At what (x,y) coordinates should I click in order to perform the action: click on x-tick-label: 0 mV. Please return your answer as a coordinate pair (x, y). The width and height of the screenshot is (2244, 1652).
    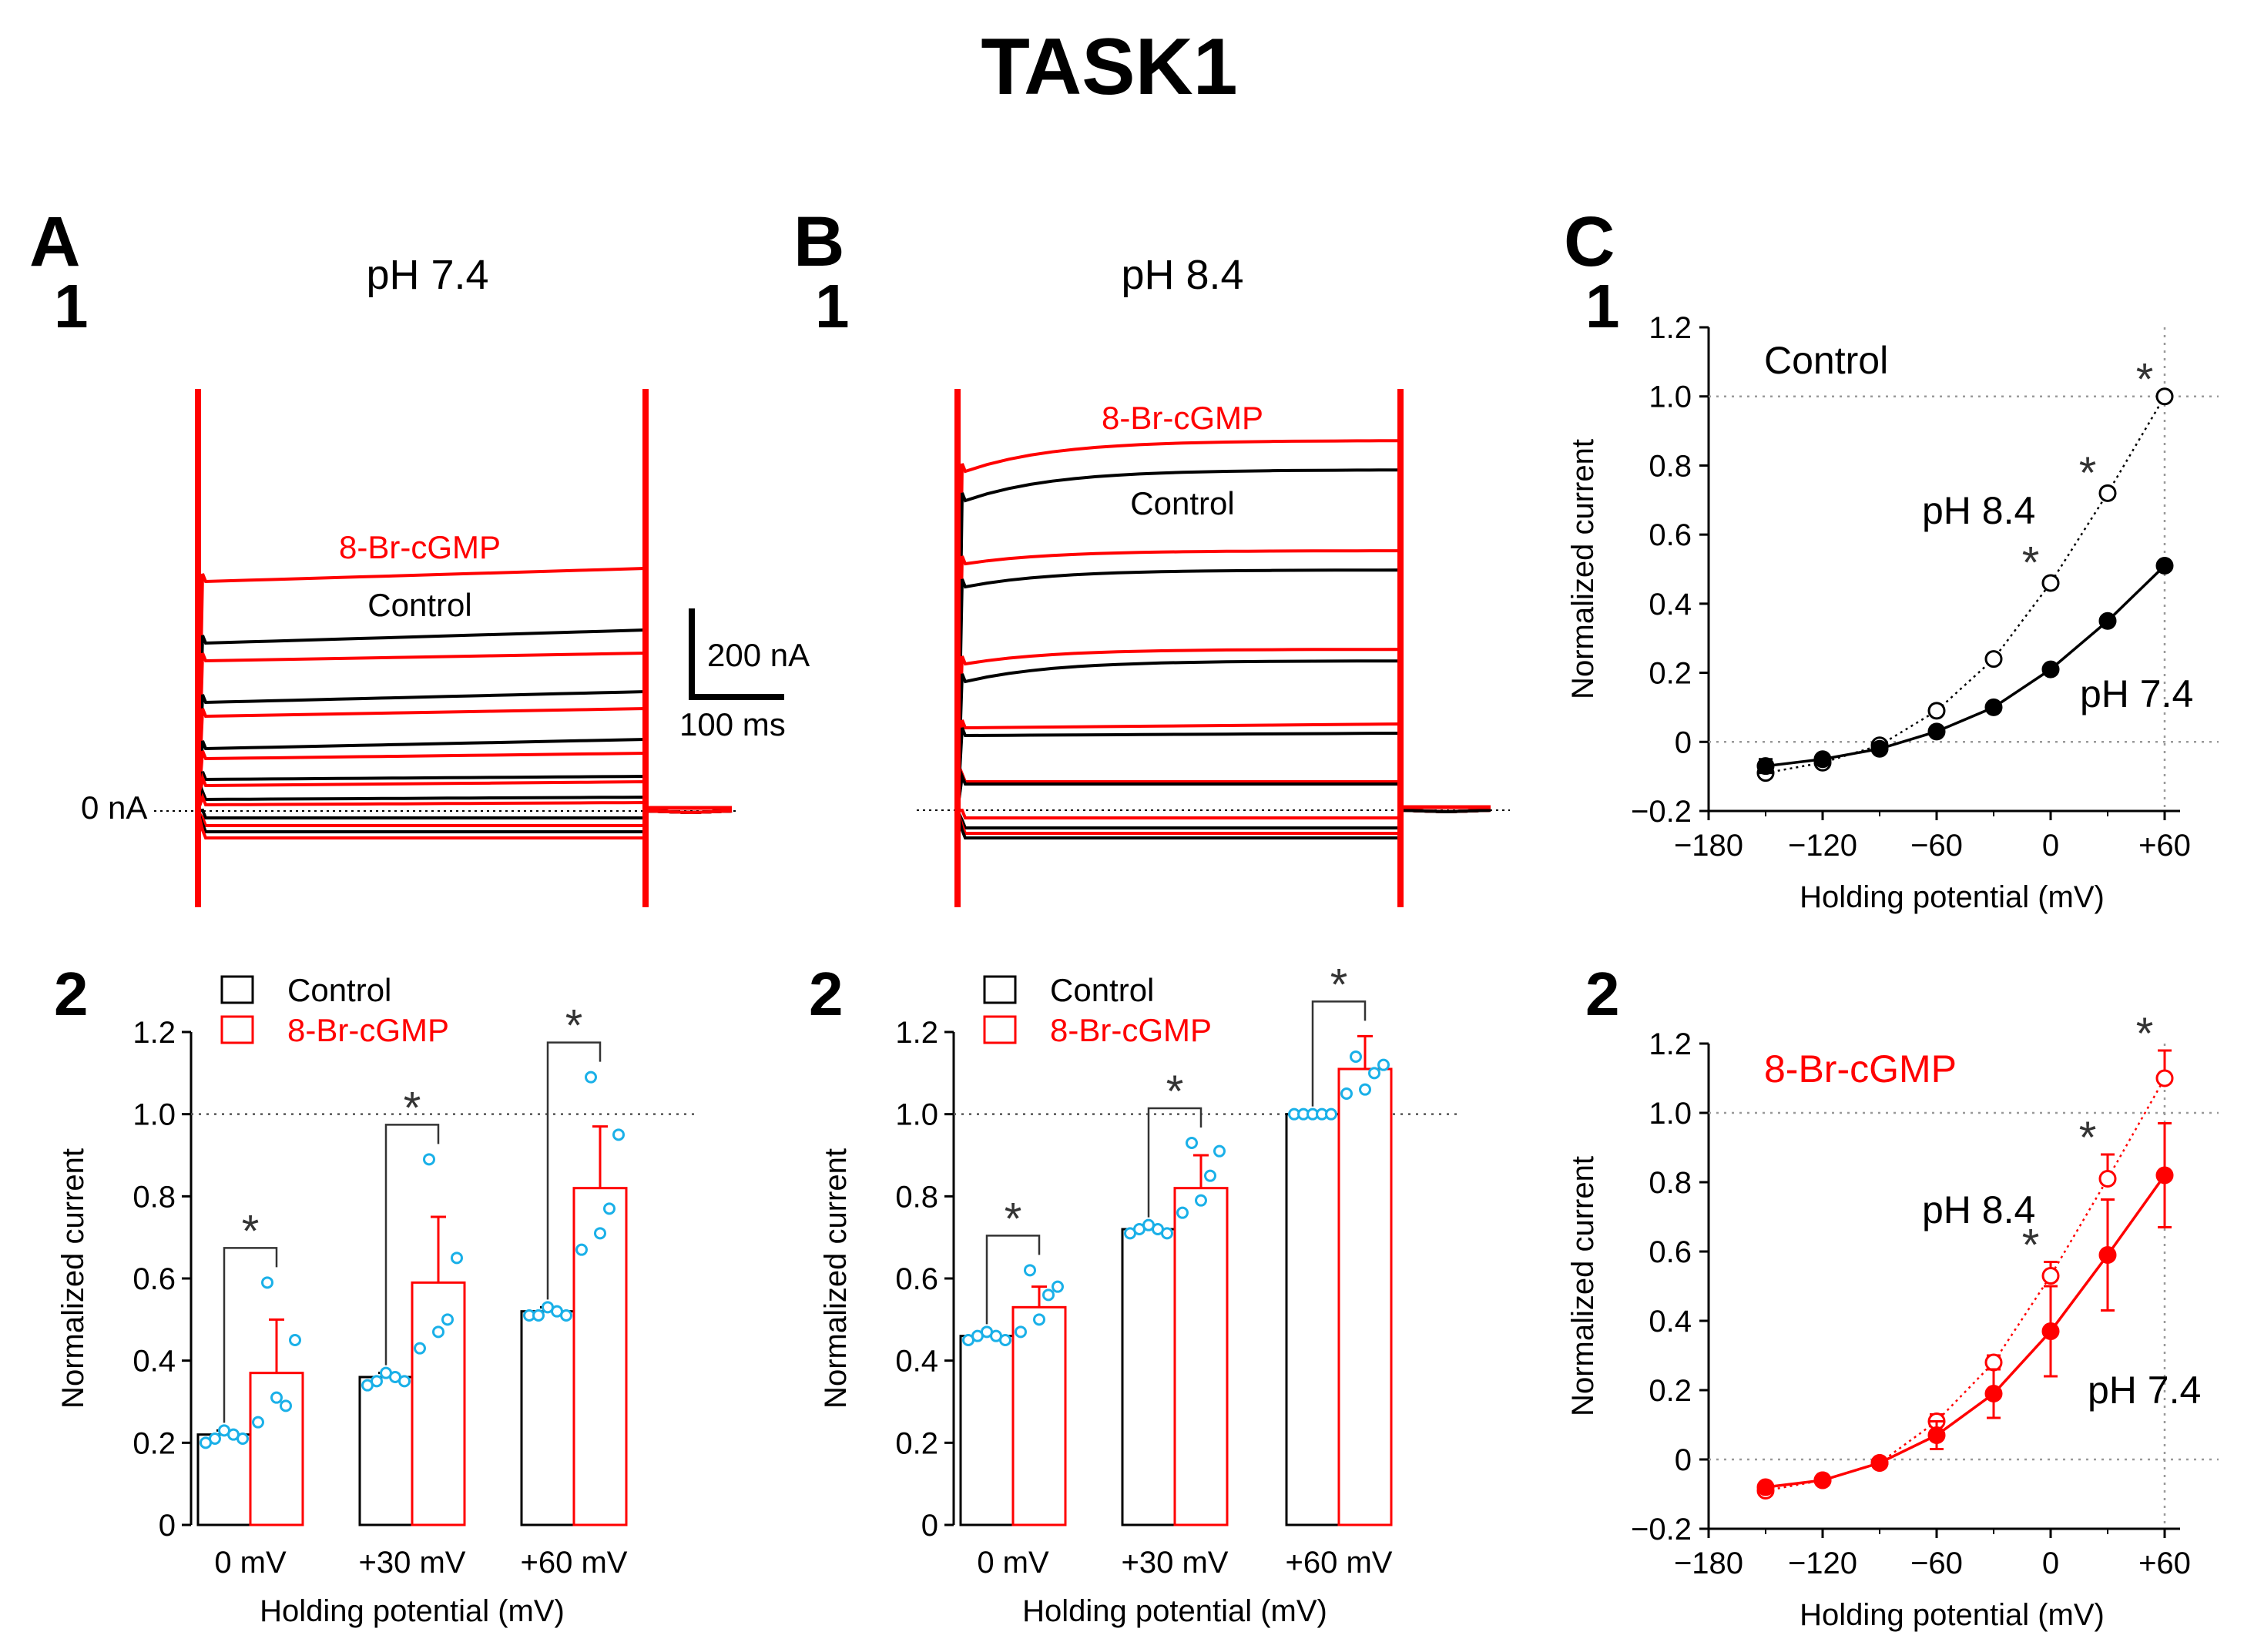
    Looking at the image, I should click on (250, 1563).